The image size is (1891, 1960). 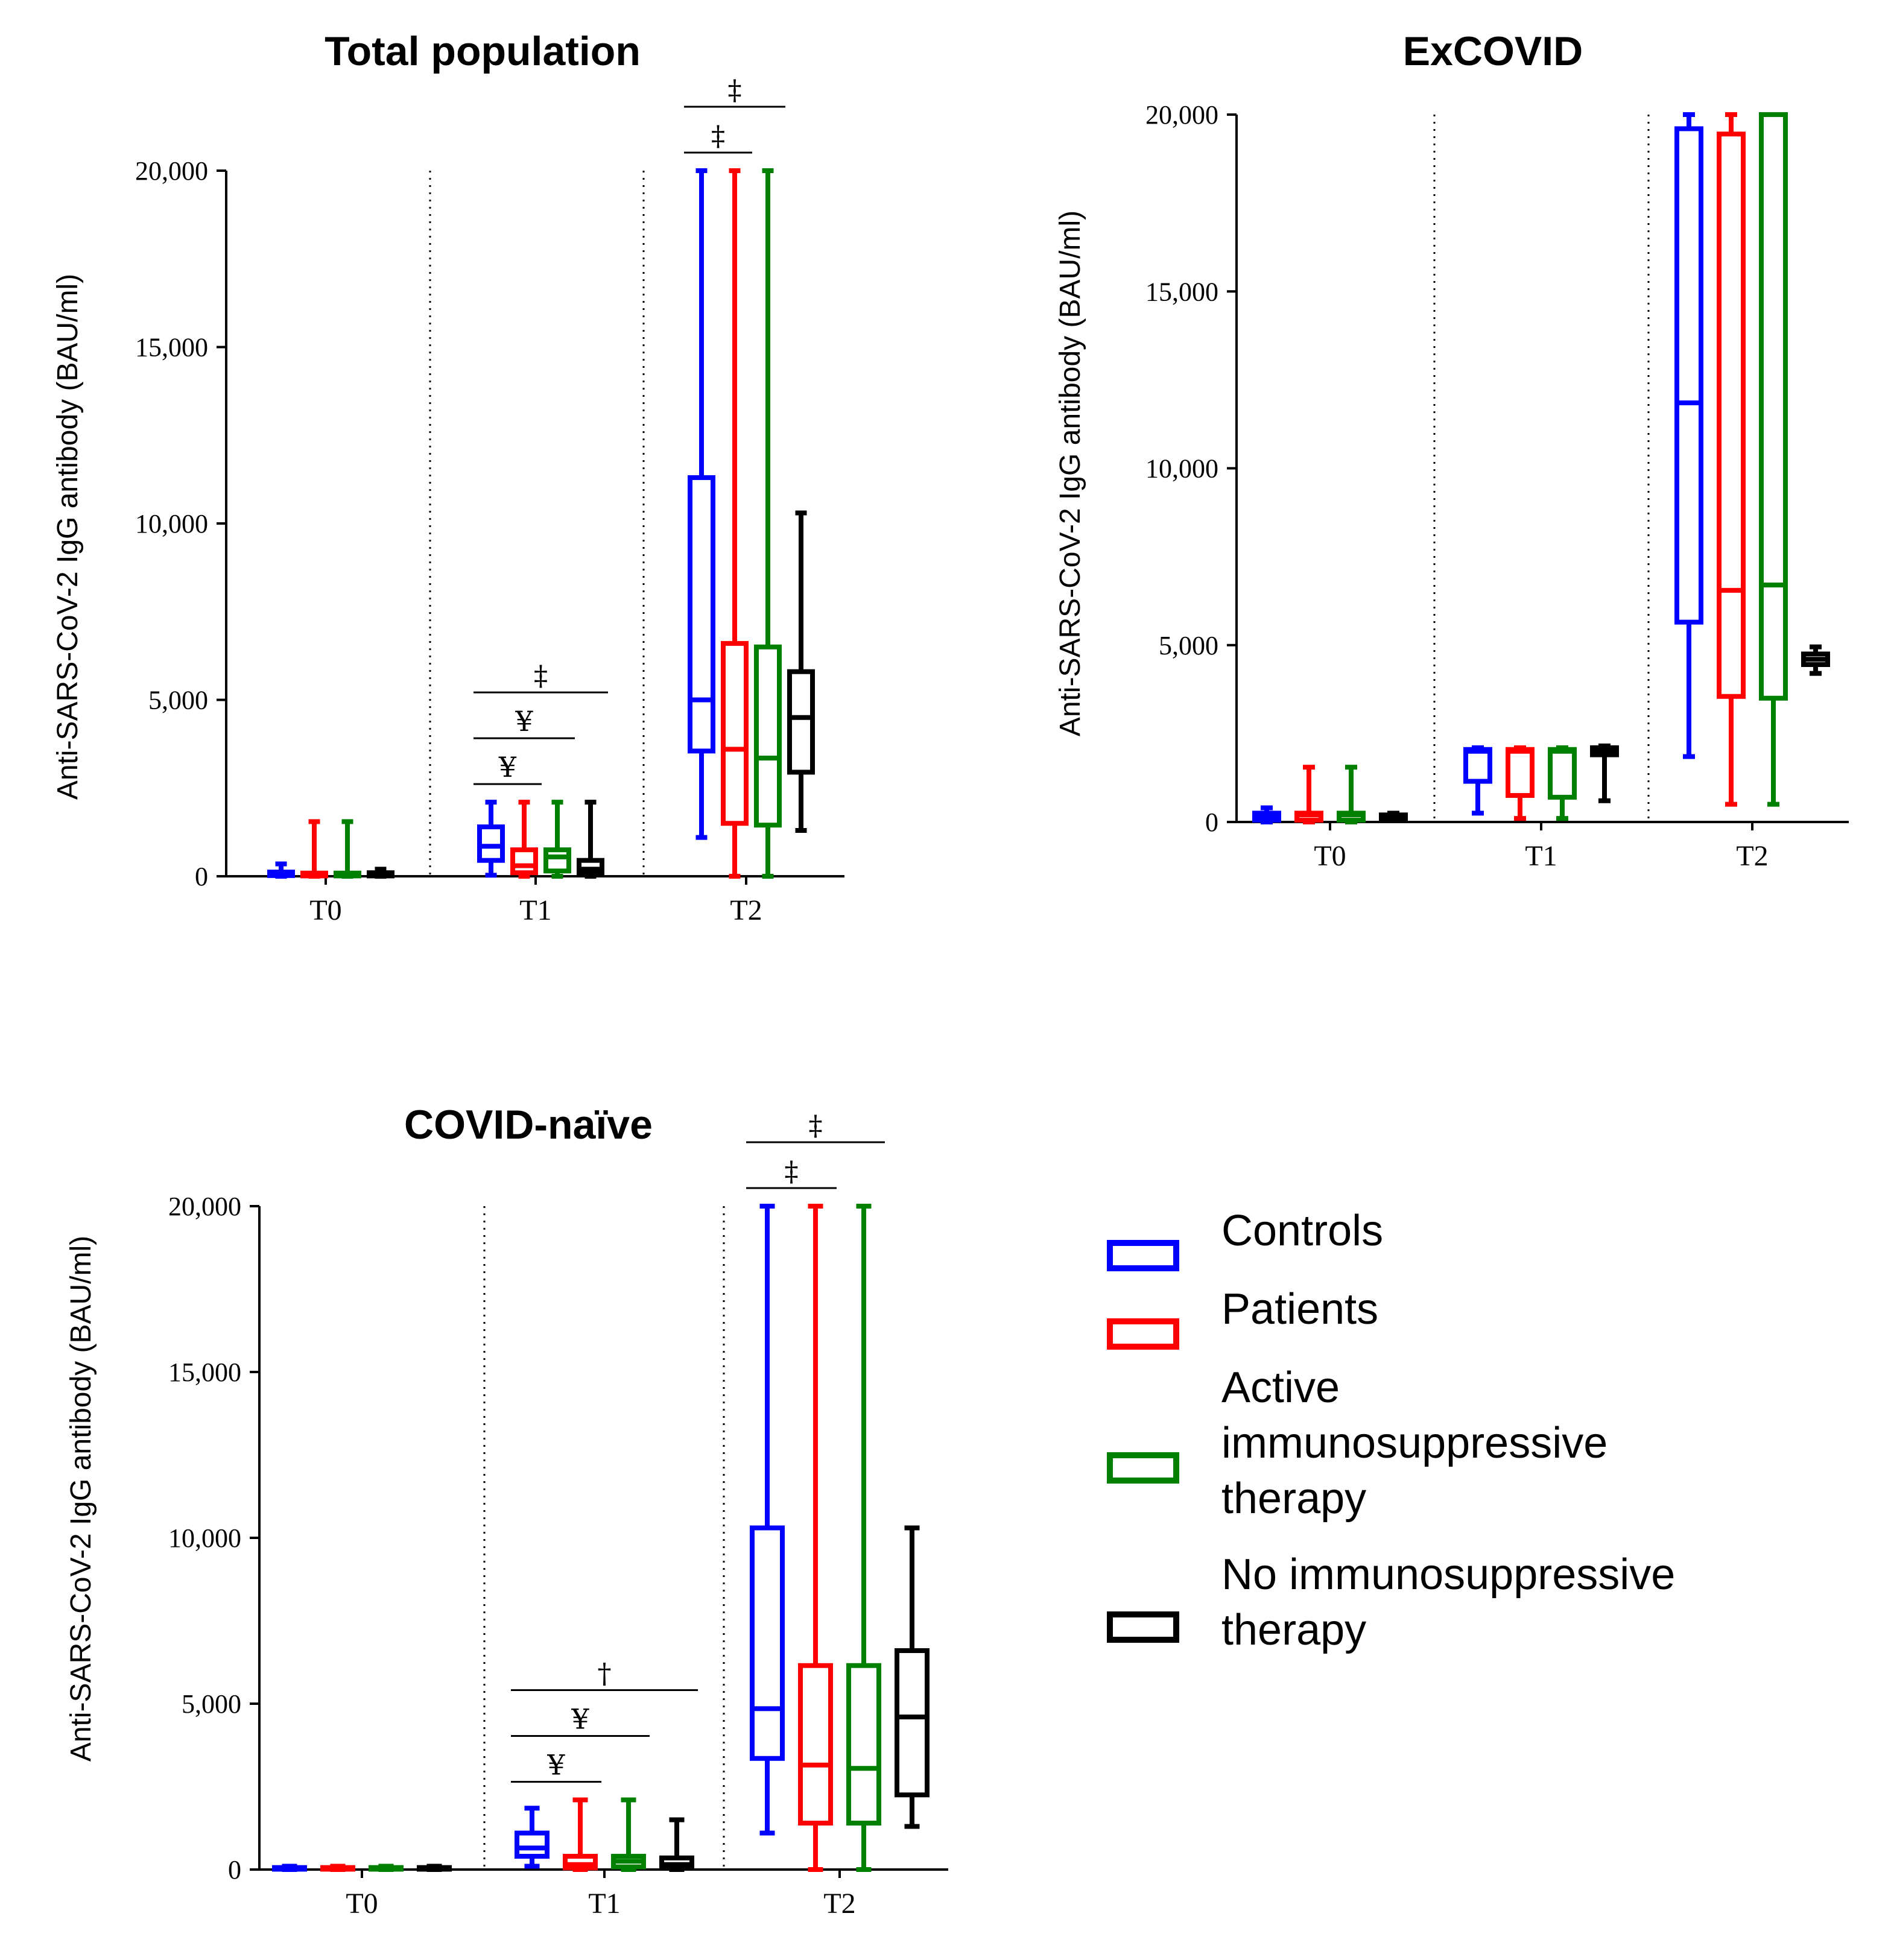 I want to click on legend-label: immunosuppressive, so click(x=1414, y=1443).